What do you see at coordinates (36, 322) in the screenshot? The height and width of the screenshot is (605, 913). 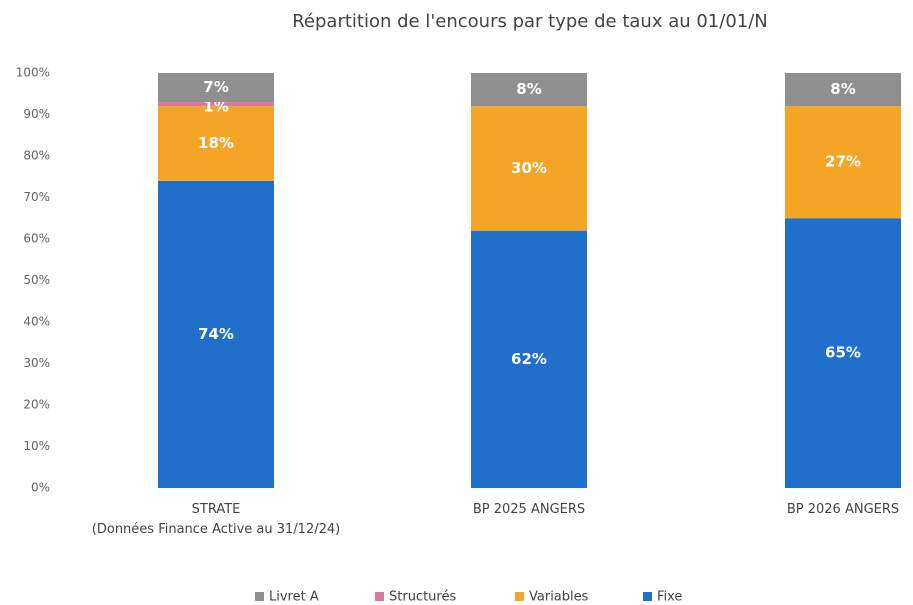 I see `y-tick-label: 40%` at bounding box center [36, 322].